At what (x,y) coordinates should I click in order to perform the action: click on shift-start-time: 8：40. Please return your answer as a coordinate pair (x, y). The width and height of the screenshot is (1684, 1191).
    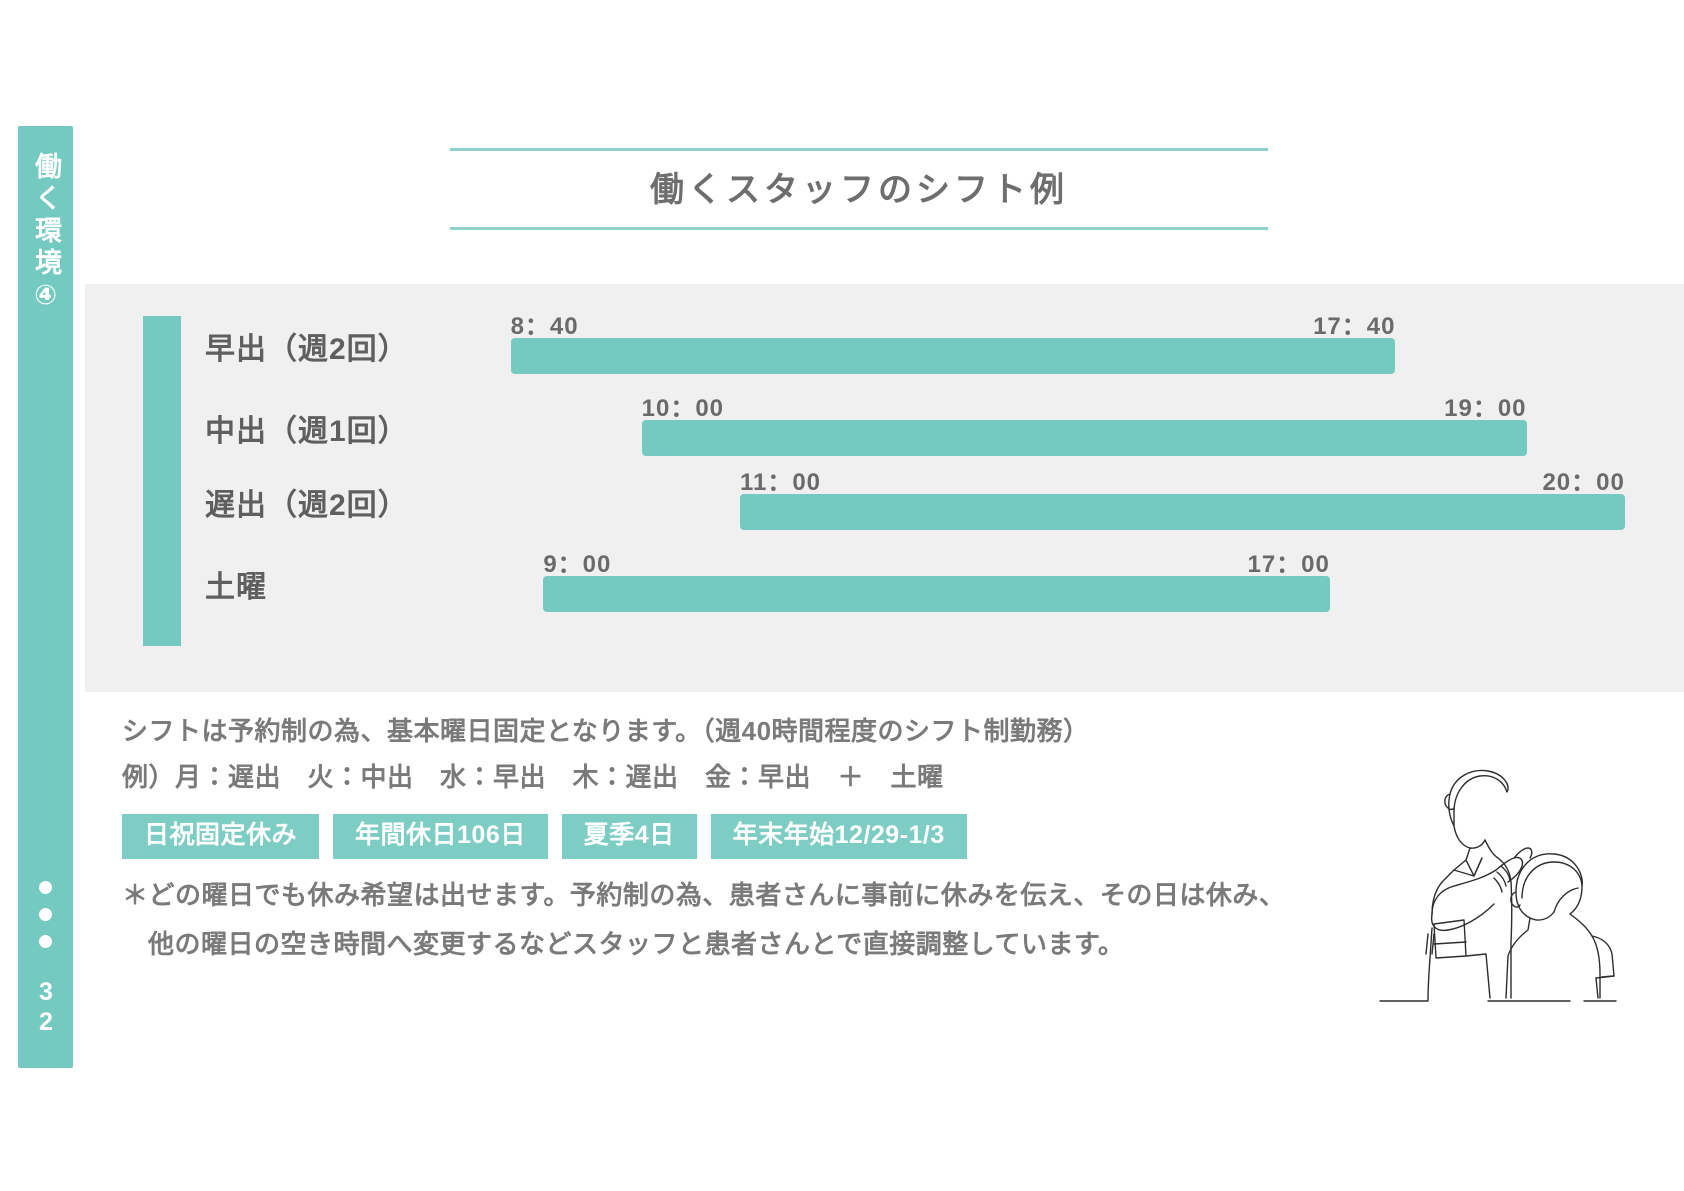
    Looking at the image, I should click on (544, 326).